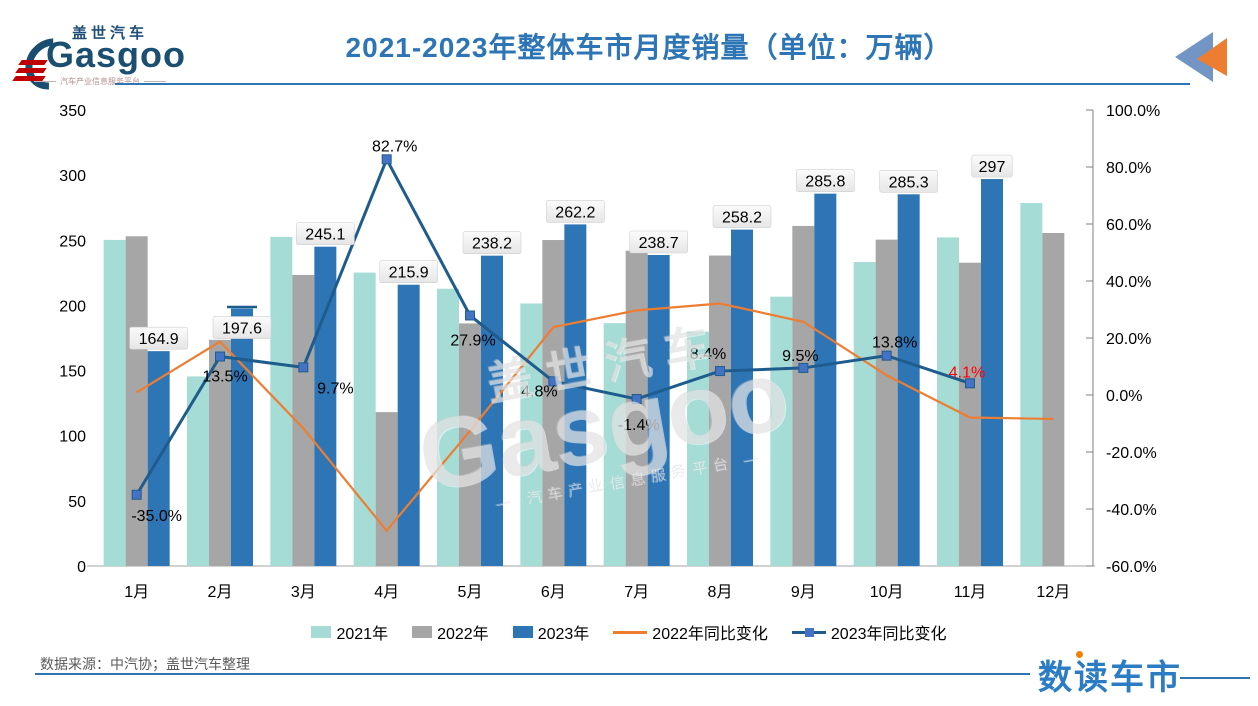 The image size is (1258, 706). I want to click on x-axis-category-label: 11月, so click(970, 592).